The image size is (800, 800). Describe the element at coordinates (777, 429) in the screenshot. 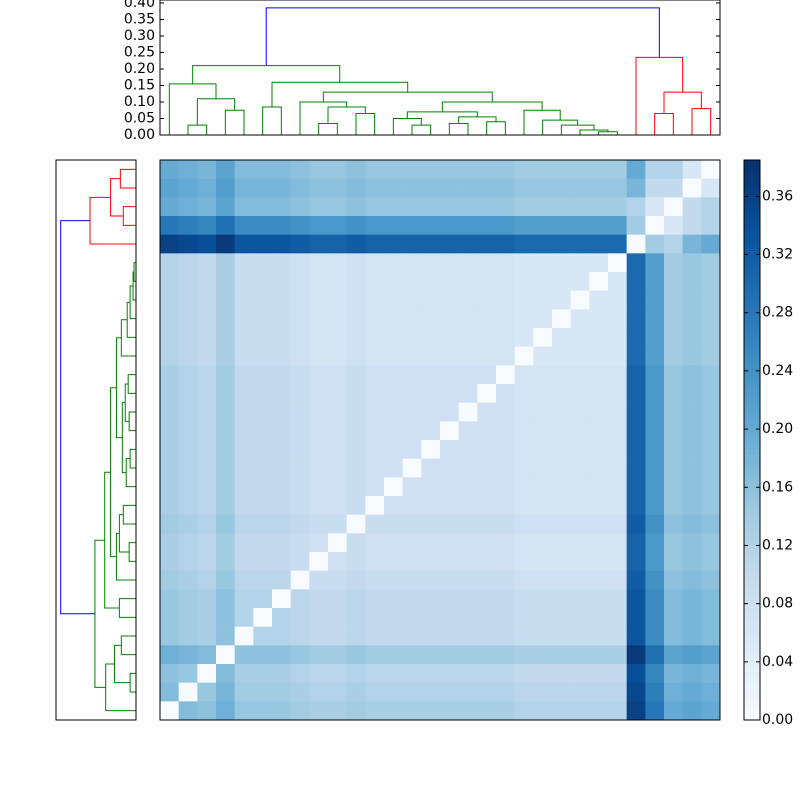

I see `colorbar-tick-label: 0.20` at that location.